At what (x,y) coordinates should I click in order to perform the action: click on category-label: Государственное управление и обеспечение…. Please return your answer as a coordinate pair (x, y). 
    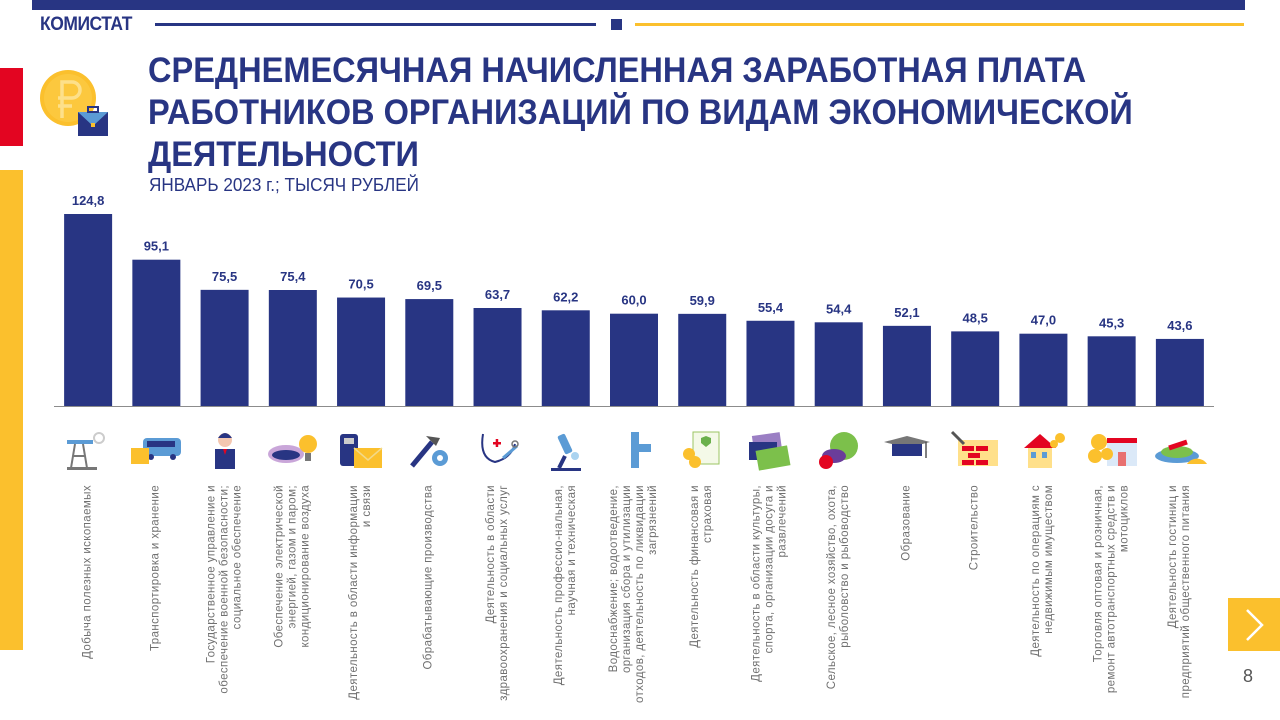
    Looking at the image, I should click on (225, 595).